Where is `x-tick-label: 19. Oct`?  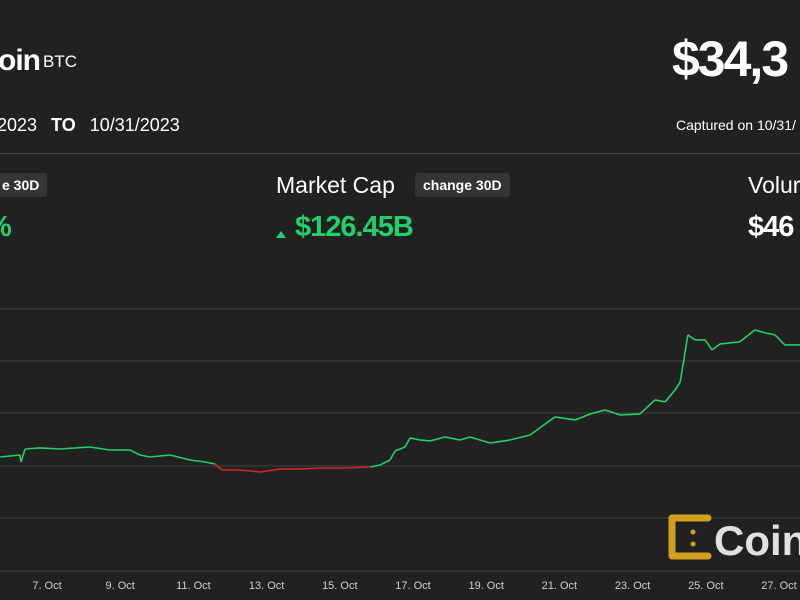 x-tick-label: 19. Oct is located at coordinates (486, 586).